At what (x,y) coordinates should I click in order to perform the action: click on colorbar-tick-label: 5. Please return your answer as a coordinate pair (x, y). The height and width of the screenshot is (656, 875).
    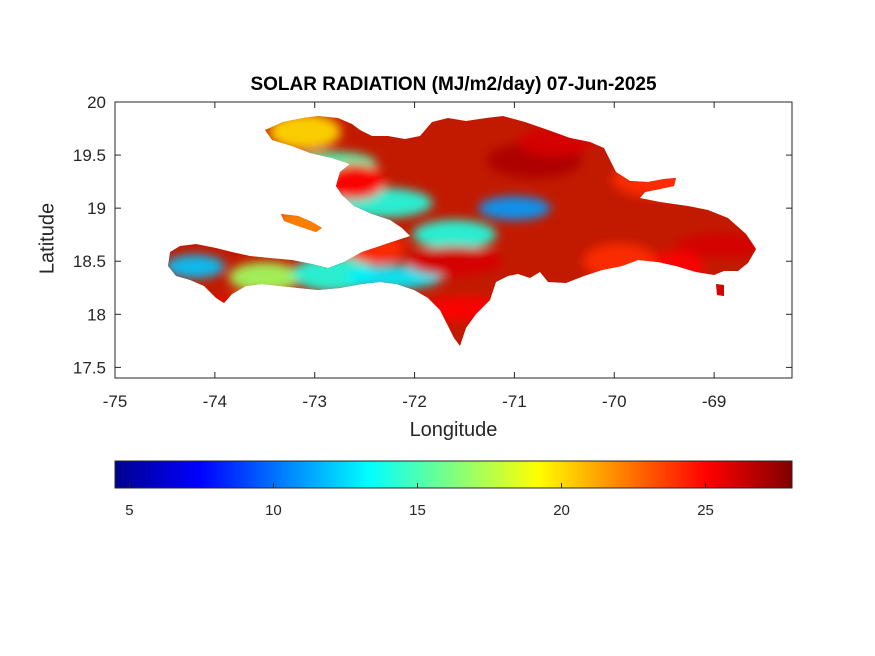
    Looking at the image, I should click on (129, 510).